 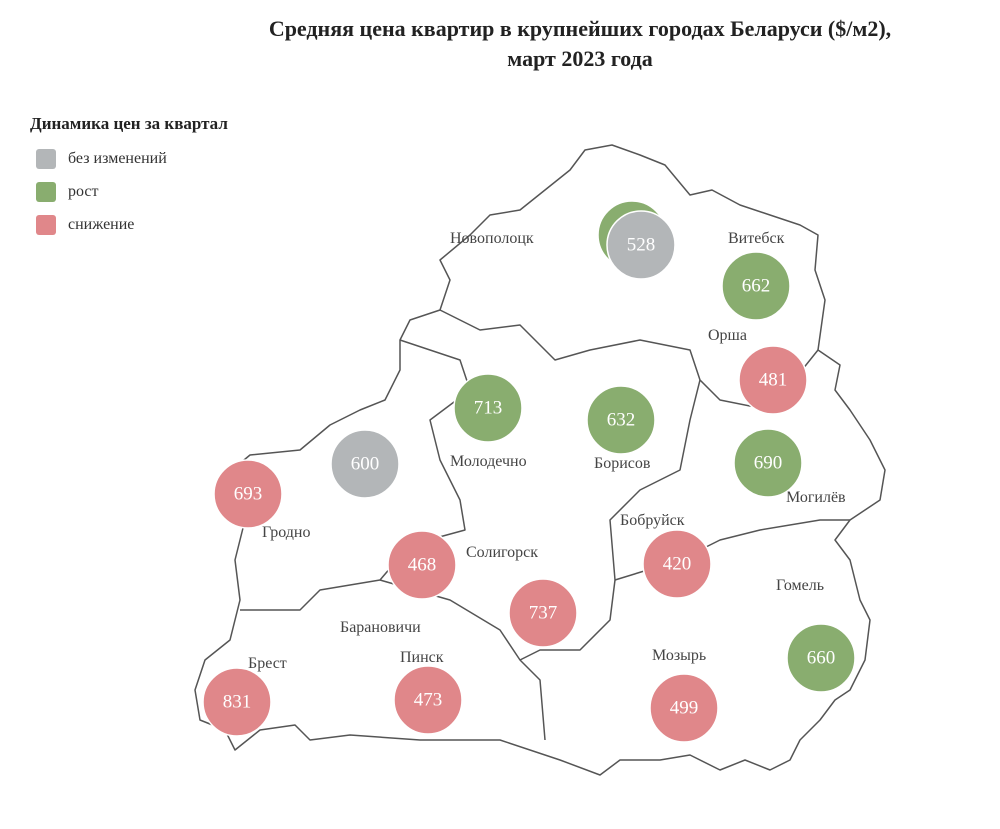 I want to click on legend-item-no-change: без изменений, so click(x=129, y=158).